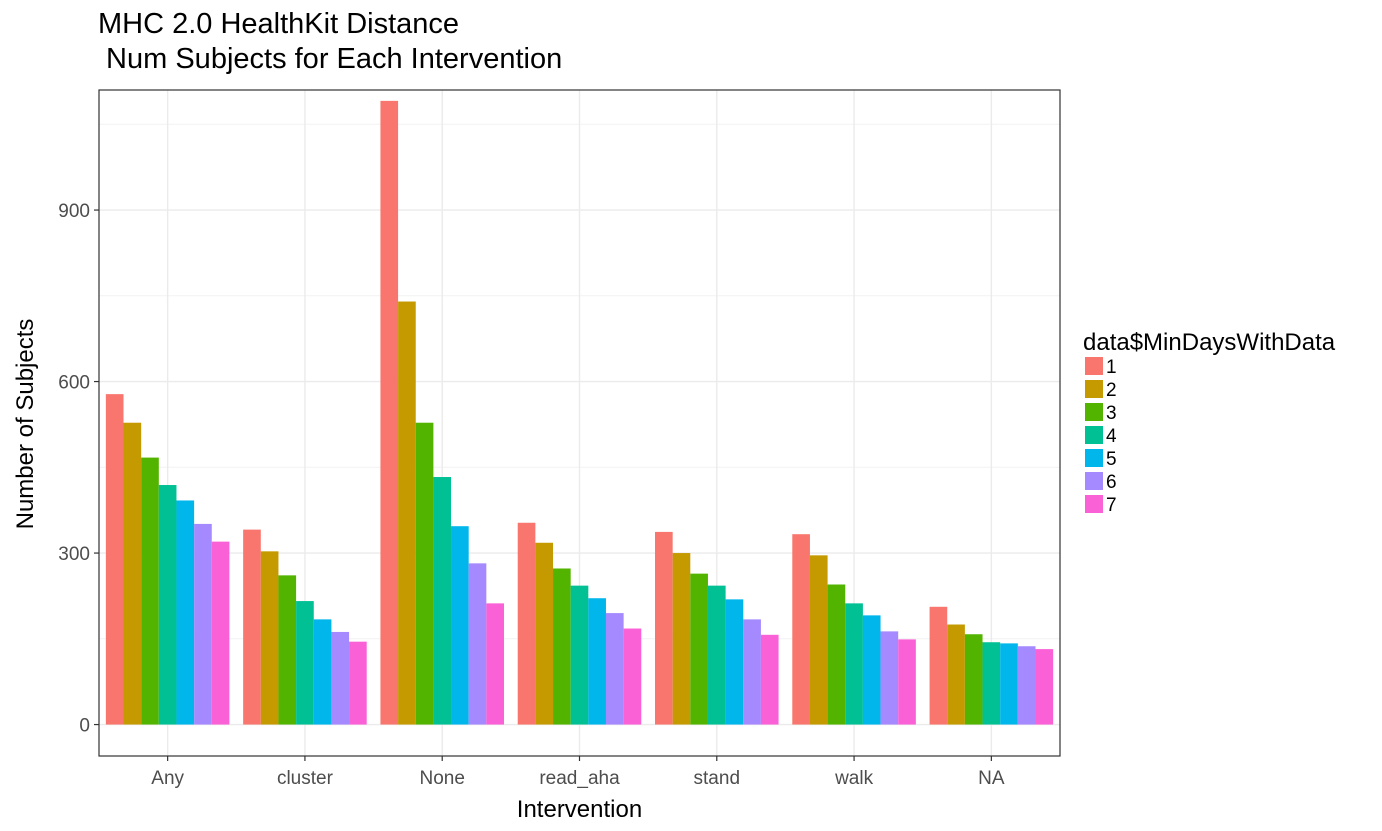  I want to click on x-tick-label: stand, so click(717, 778).